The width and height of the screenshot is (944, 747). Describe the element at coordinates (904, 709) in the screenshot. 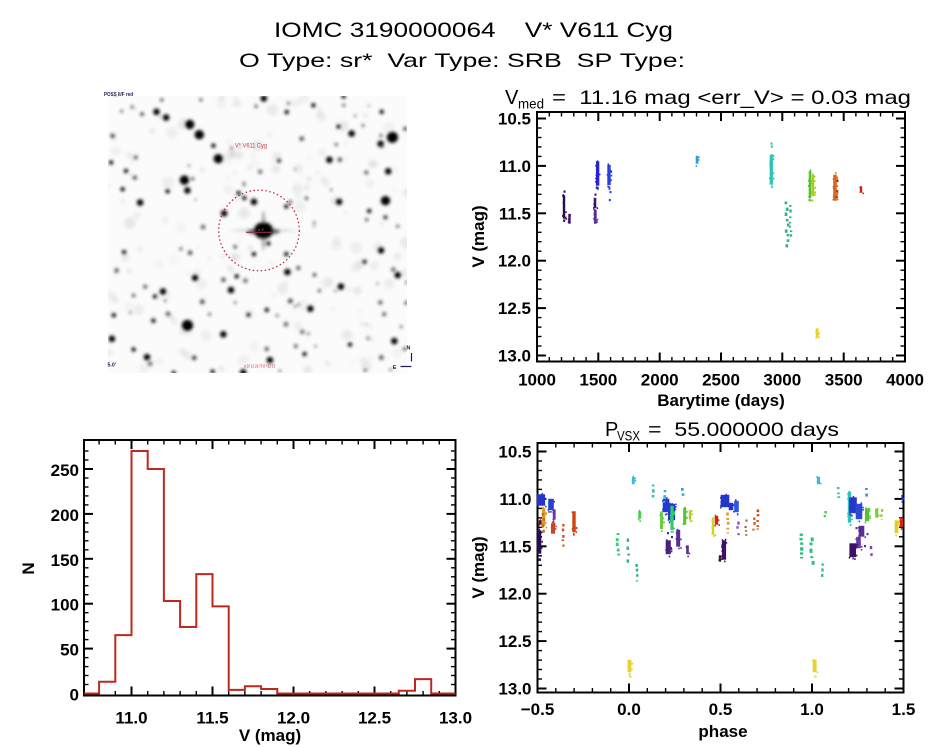

I see `svg-text: 1.5` at that location.